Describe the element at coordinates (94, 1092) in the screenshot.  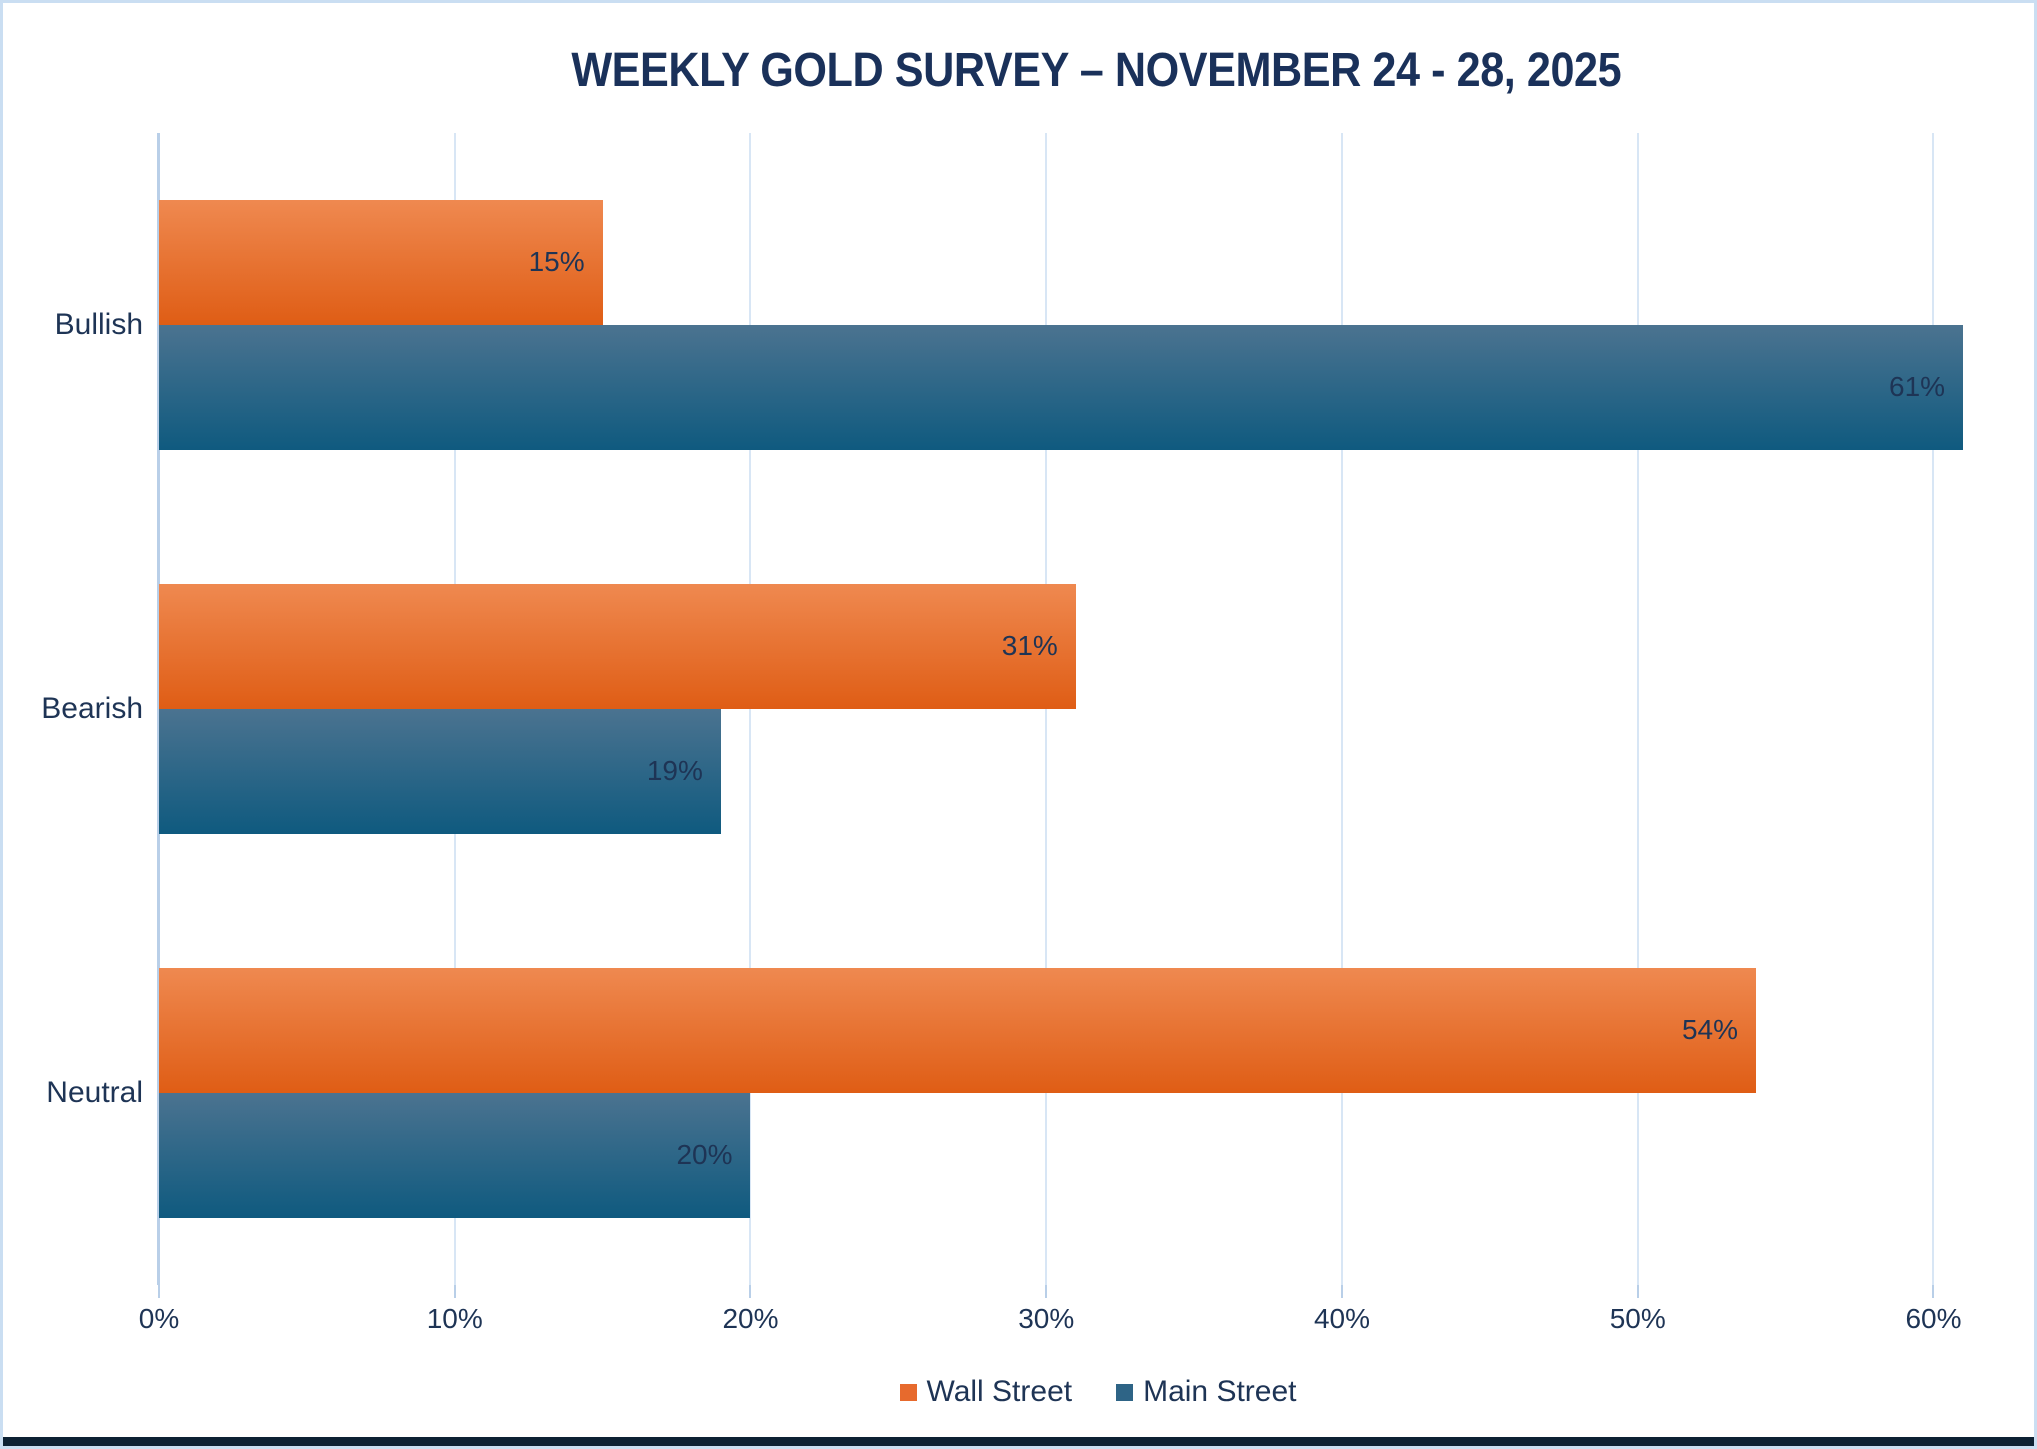
I see `category-label-neutral: Neutral` at that location.